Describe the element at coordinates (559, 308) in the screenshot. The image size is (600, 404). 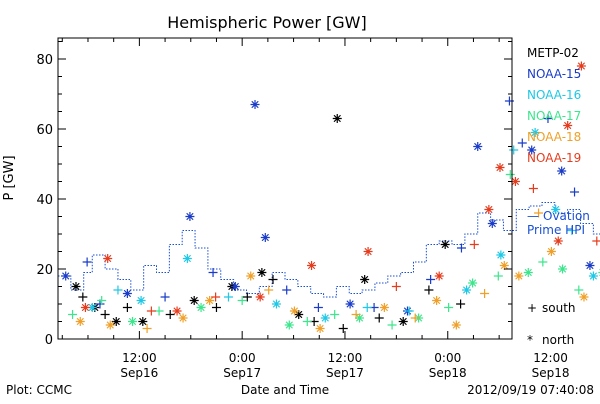
I see `legend-south-label: south` at that location.